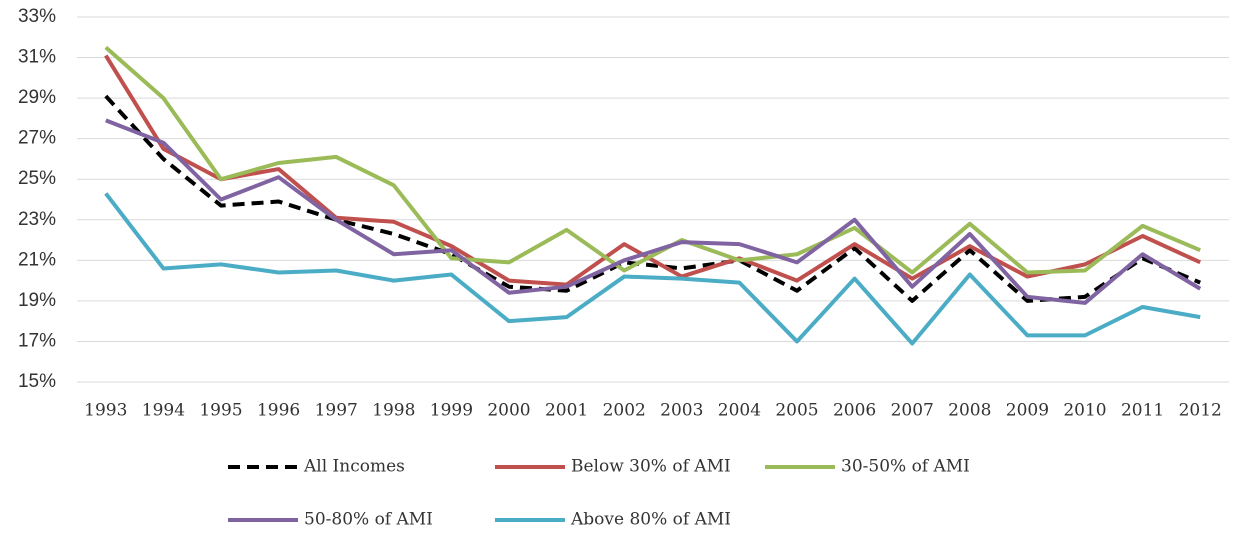  I want to click on y-tick-label: 33%, so click(37, 16).